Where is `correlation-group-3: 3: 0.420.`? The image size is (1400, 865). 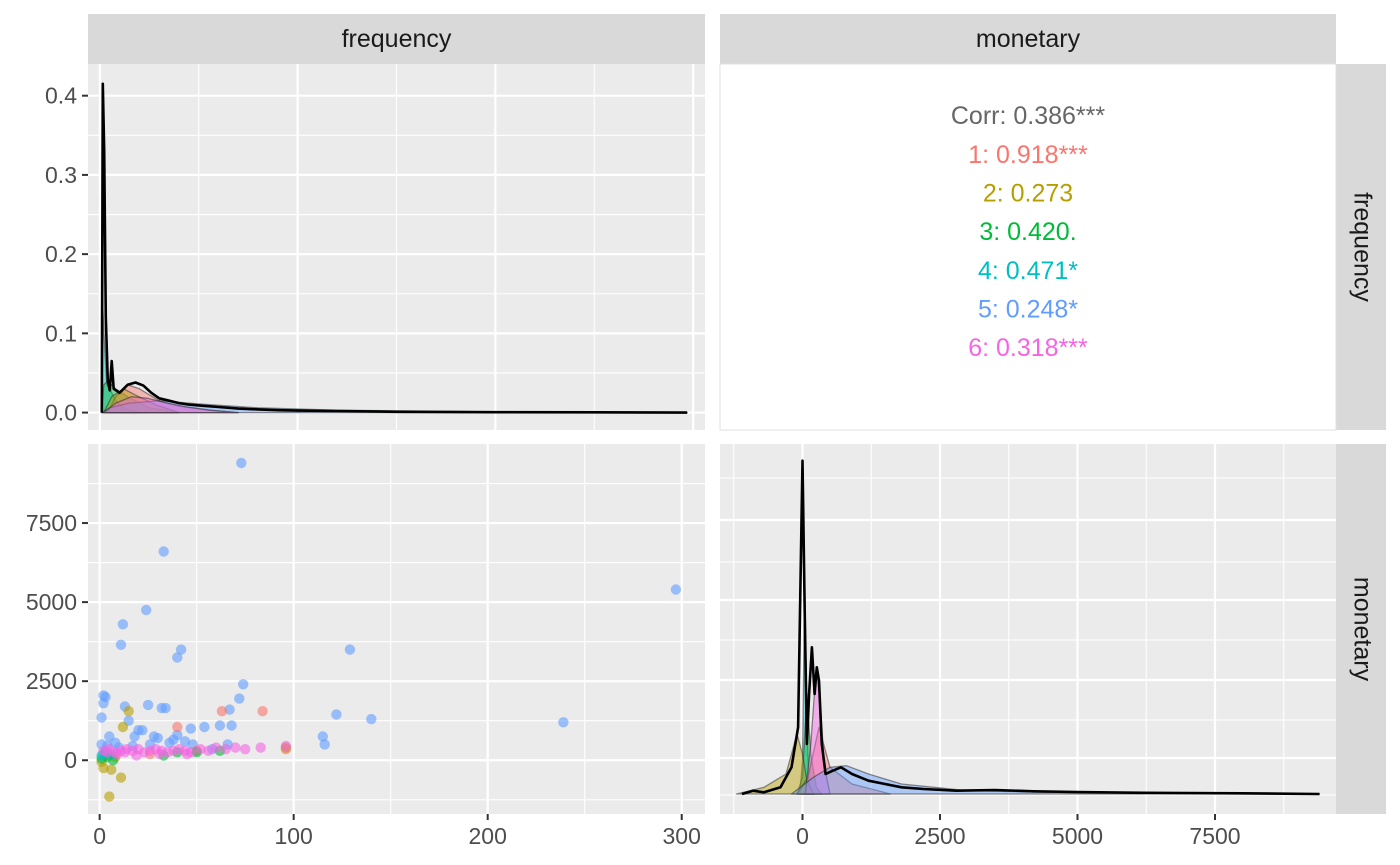
correlation-group-3: 3: 0.420. is located at coordinates (1027, 232).